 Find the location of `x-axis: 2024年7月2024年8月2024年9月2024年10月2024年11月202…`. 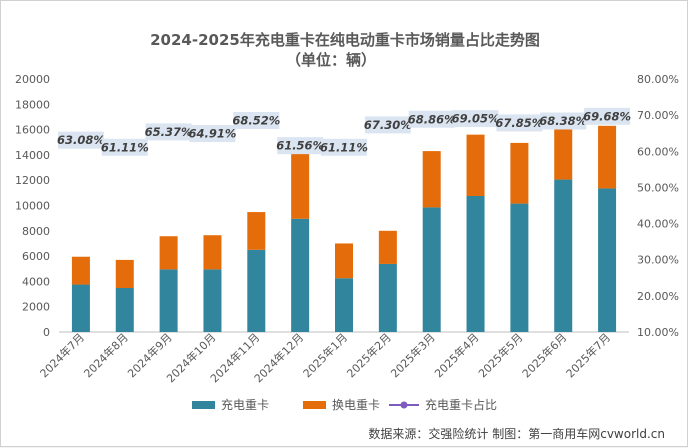

x-axis: 2024年7月2024年8月2024年9月2024年10月2024年11月202… is located at coordinates (325, 357).